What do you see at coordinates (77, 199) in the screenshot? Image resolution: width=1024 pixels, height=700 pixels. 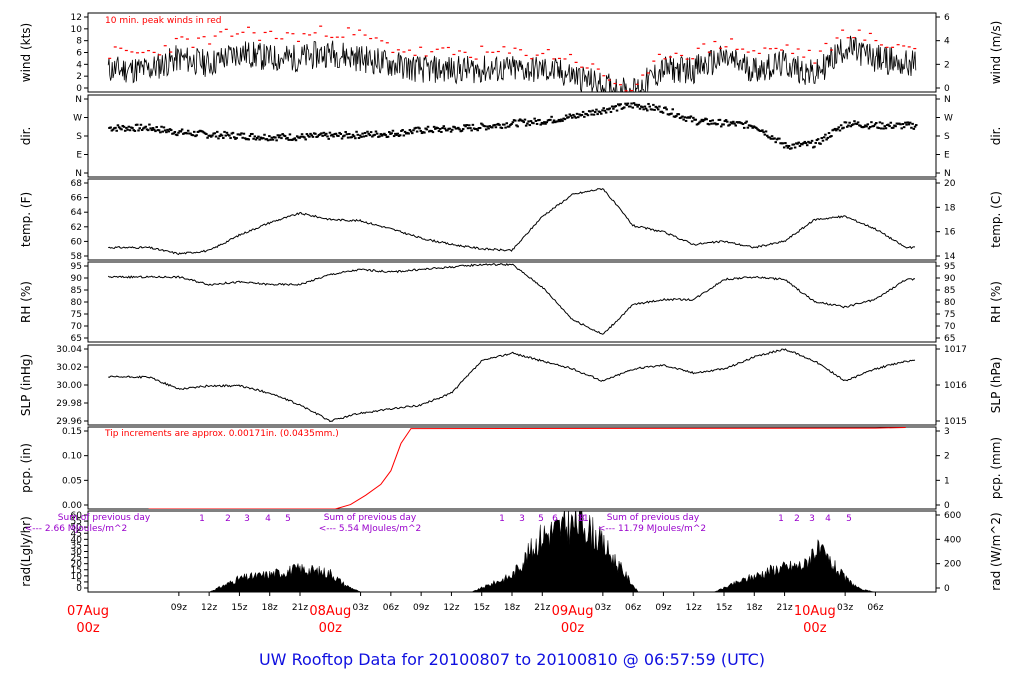 I see `y-tick-label: 66` at bounding box center [77, 199].